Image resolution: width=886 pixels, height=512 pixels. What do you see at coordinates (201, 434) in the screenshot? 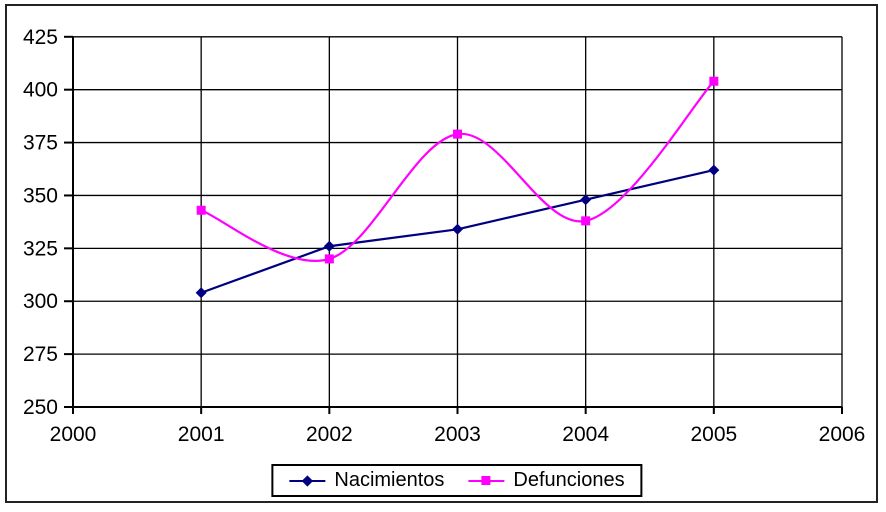
I see `x-tick-label: 2001` at bounding box center [201, 434].